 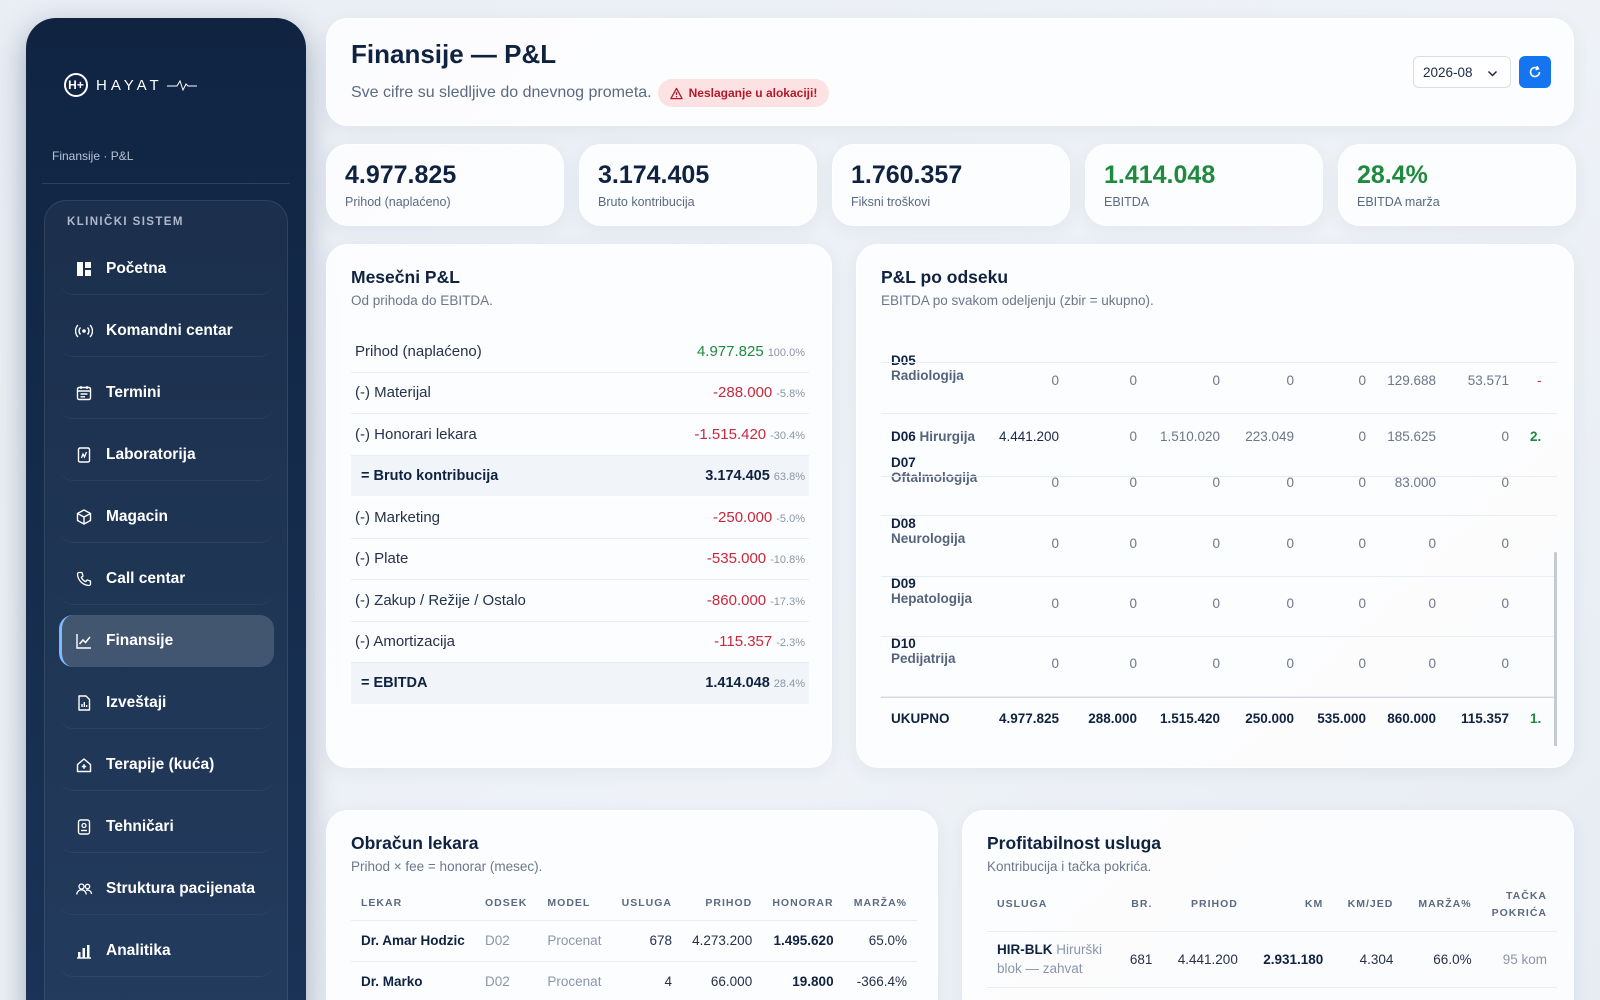 I want to click on table-row: Dr. Marko D02 Procenat 4 66.000 19.800 -366.4%, so click(x=634, y=980).